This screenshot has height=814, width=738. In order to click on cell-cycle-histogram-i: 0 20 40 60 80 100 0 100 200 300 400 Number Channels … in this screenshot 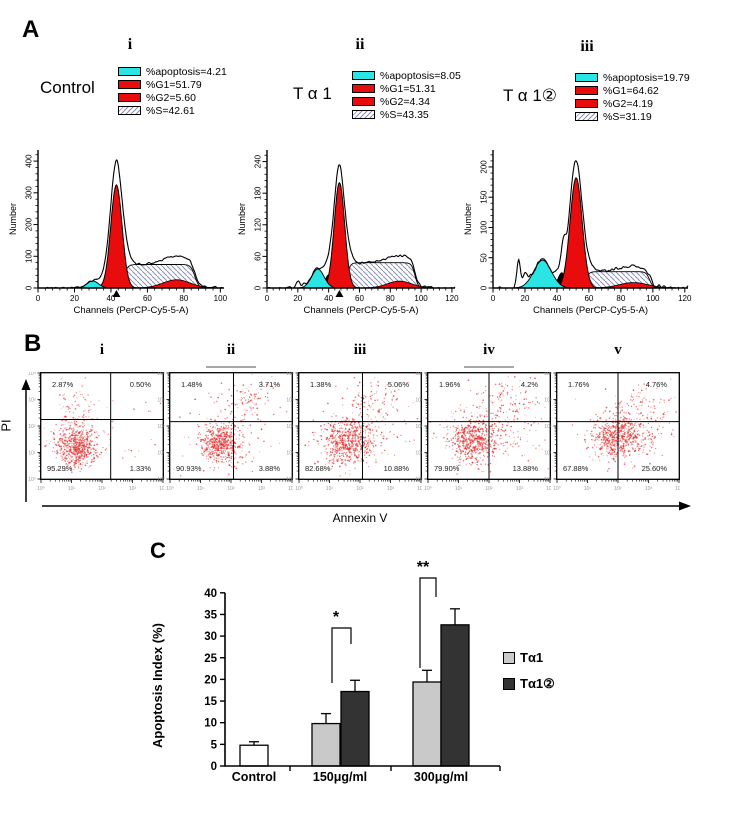, I will do `click(120, 222)`.